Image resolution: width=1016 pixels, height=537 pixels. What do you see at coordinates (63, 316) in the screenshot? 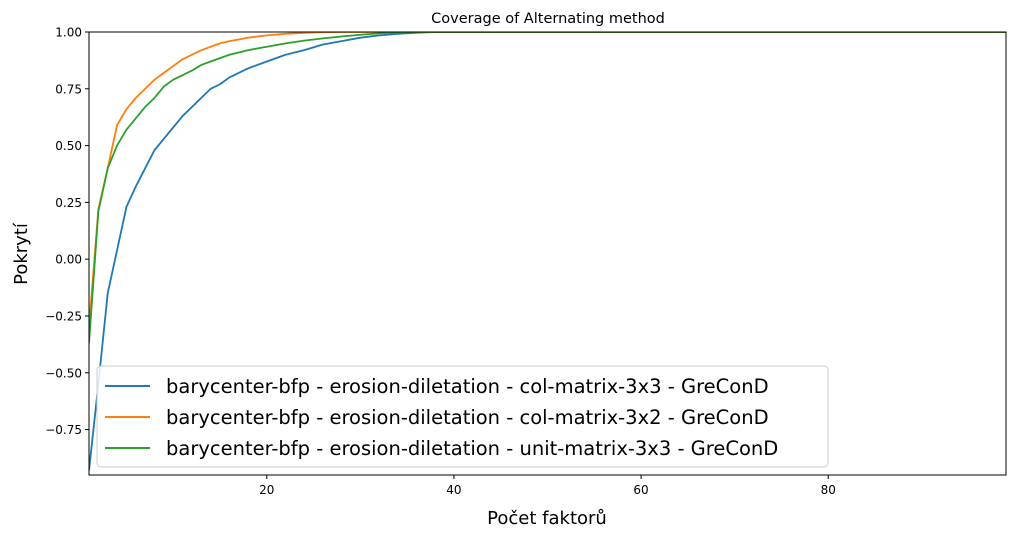
I see `y-tick-label: −0.25` at bounding box center [63, 316].